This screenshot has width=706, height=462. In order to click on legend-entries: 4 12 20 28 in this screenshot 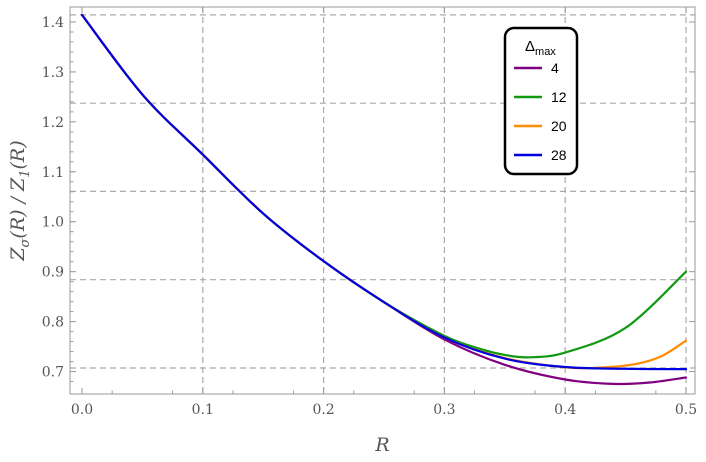, I will do `click(540, 111)`.